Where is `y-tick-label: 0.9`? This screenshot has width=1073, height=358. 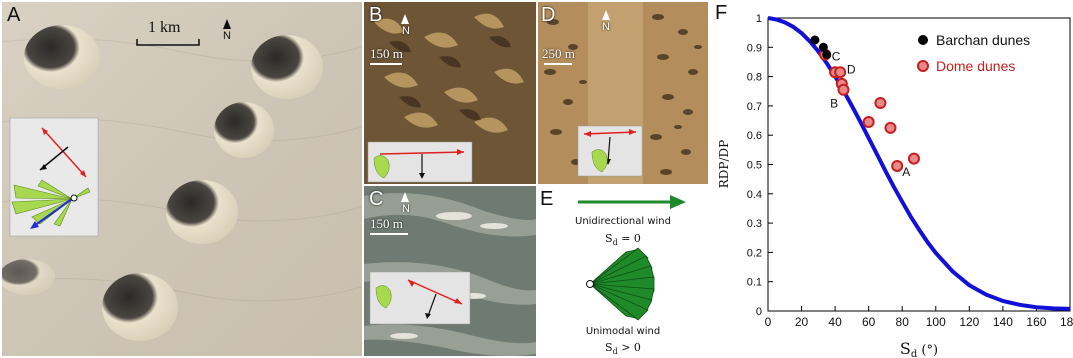
y-tick-label: 0.9 is located at coordinates (754, 48).